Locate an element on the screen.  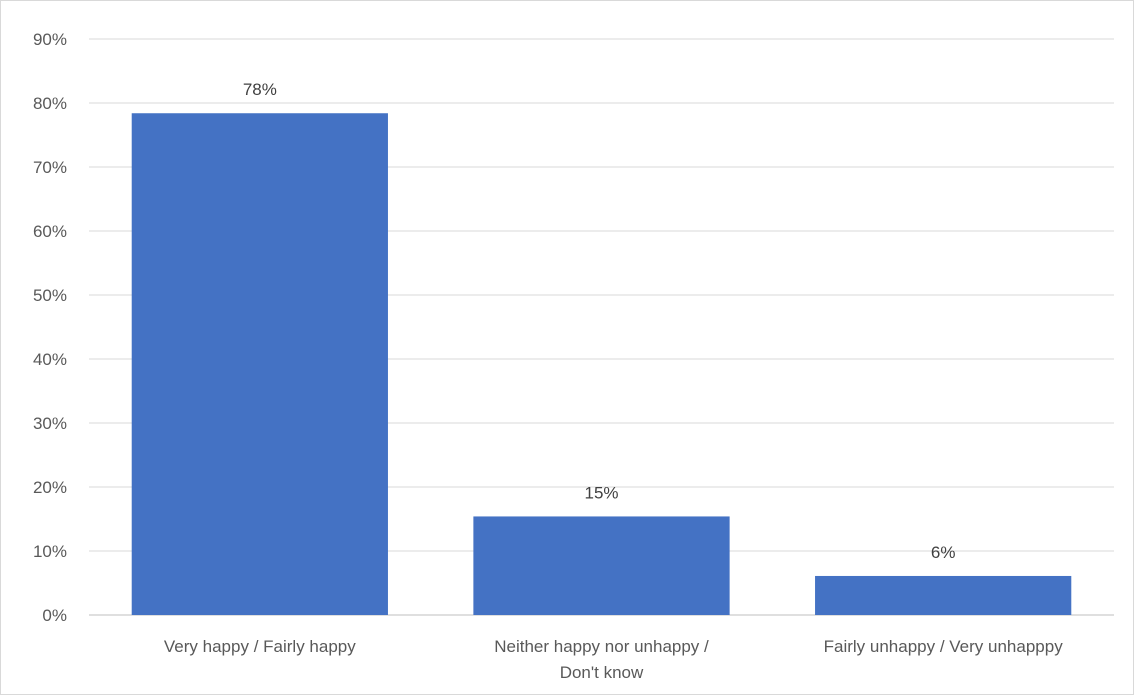
y-tick-label: 60% is located at coordinates (50, 231).